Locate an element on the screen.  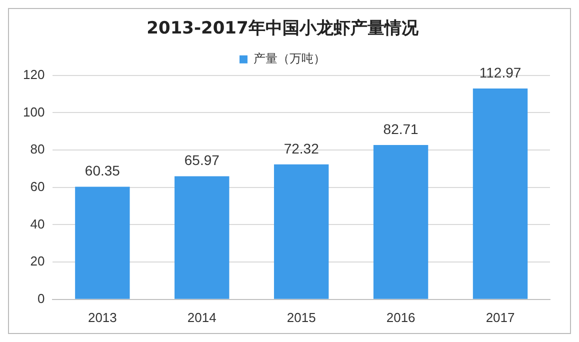
legend-label: 产量（万吨） is located at coordinates (290, 59).